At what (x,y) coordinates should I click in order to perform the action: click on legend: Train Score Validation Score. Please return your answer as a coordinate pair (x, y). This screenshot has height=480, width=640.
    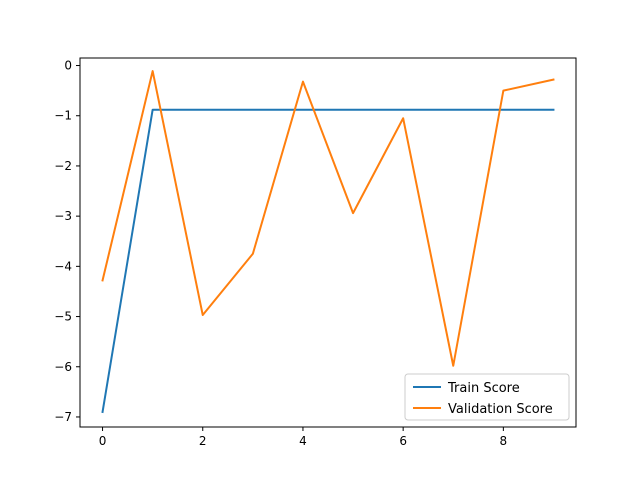
    Looking at the image, I should click on (487, 397).